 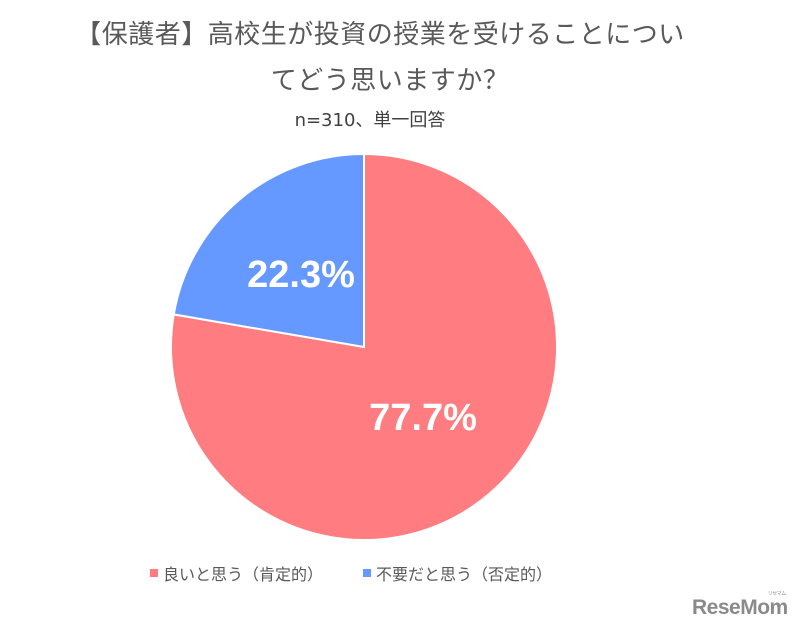 What do you see at coordinates (154, 573) in the screenshot?
I see `legend-swatch-positive` at bounding box center [154, 573].